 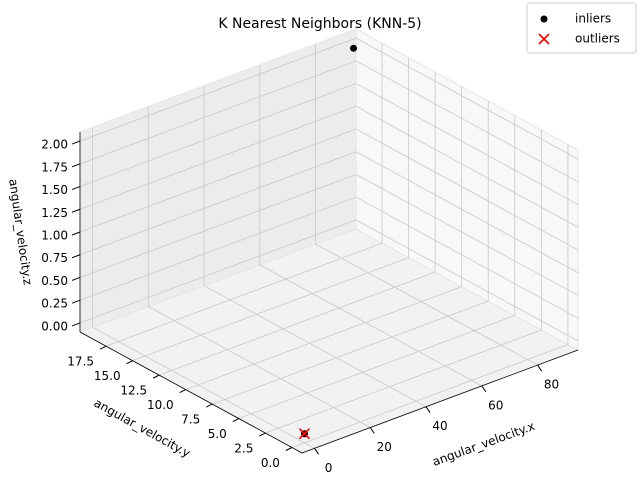 I want to click on y-tick-label: 0.0, so click(x=270, y=463).